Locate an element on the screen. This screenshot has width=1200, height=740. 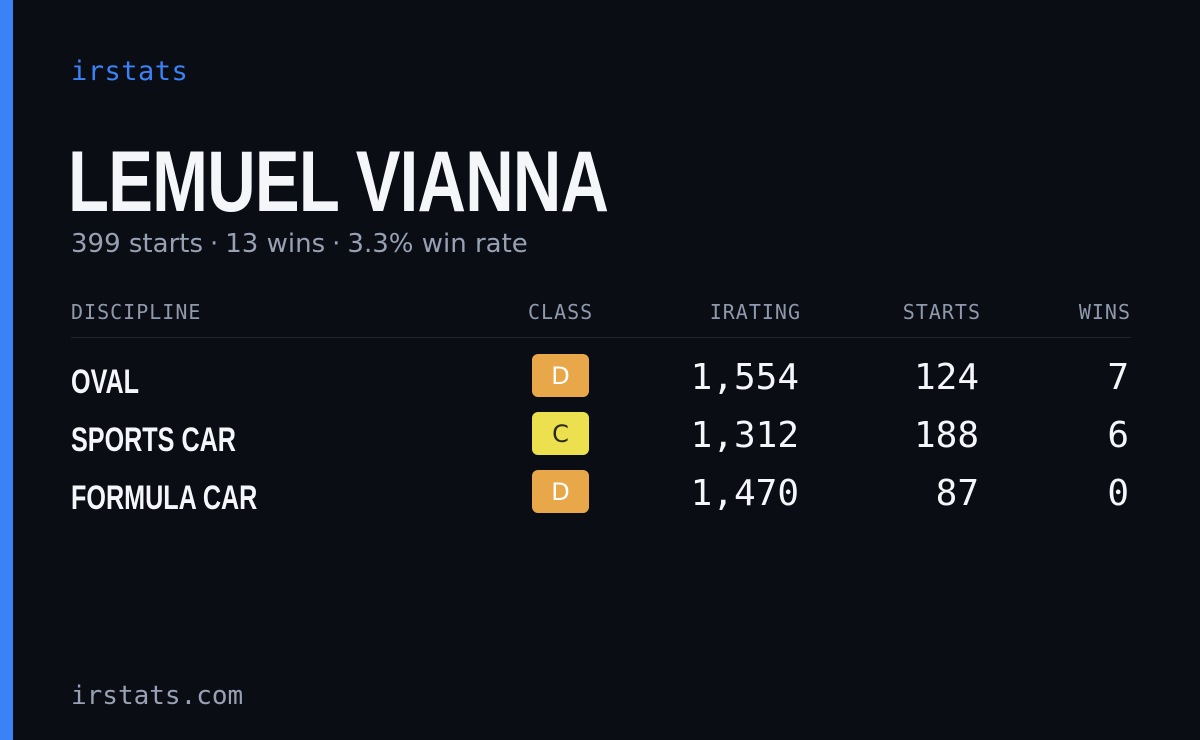
class-badge: C is located at coordinates (560, 433).